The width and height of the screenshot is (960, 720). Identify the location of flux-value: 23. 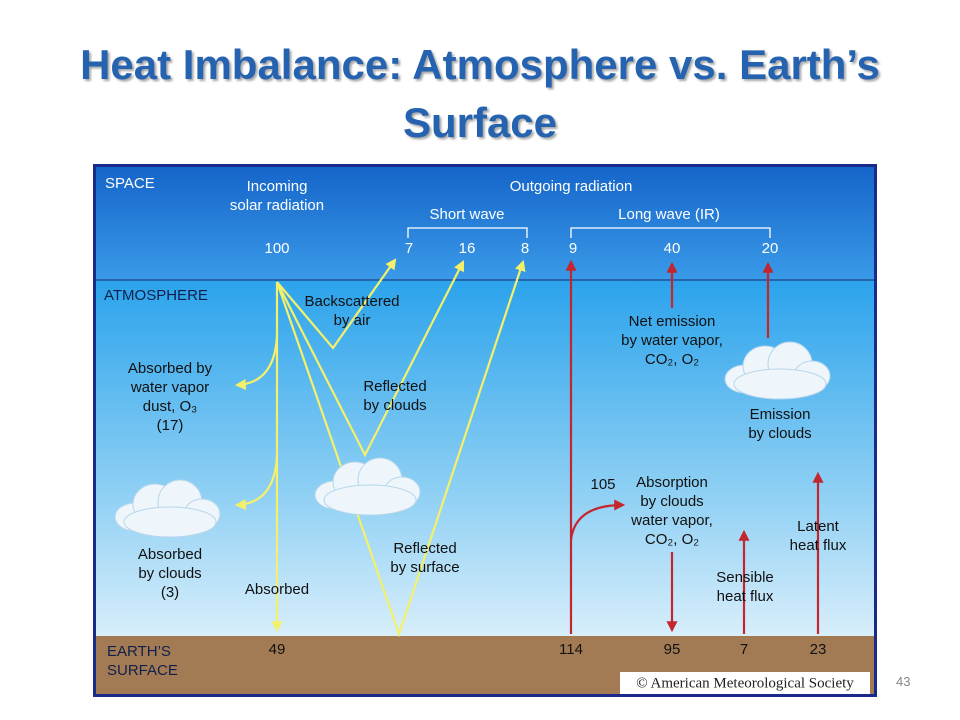
(818, 649).